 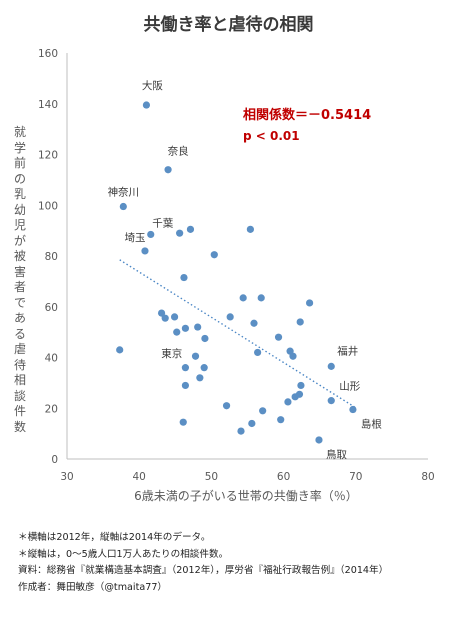 I want to click on x-tick-label: 40, so click(x=139, y=477).